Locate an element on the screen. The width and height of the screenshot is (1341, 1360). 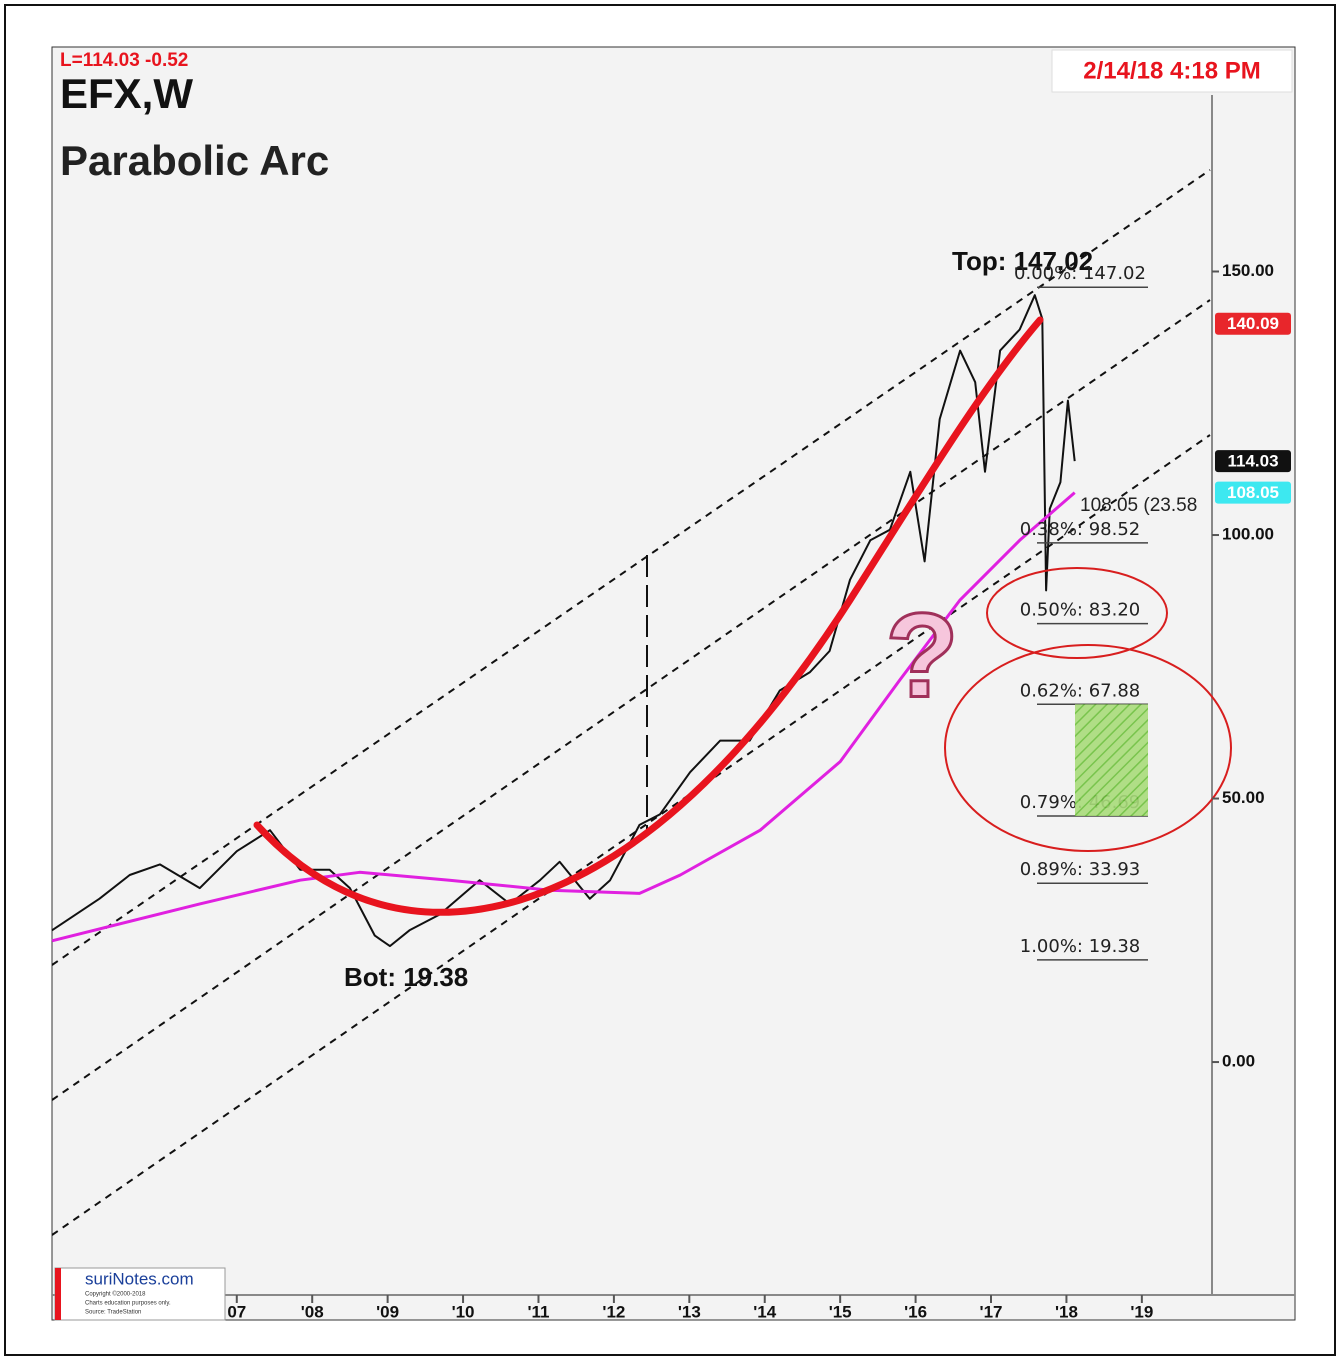
header: L=114.03 -0.52 is located at coordinates (124, 60).